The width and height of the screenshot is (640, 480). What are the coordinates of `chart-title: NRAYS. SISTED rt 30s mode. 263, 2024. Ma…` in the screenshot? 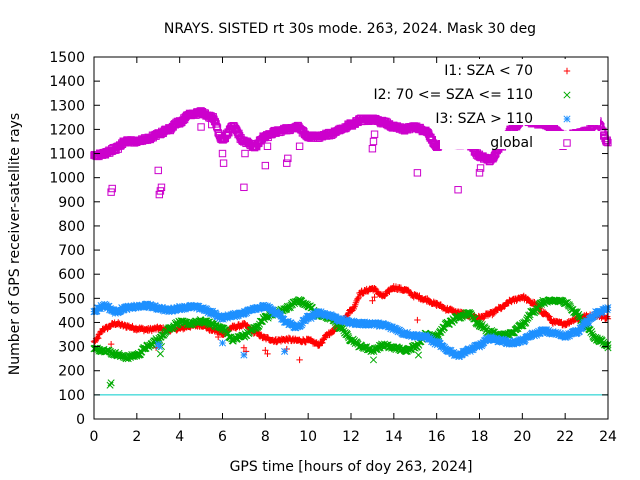 It's located at (350, 29).